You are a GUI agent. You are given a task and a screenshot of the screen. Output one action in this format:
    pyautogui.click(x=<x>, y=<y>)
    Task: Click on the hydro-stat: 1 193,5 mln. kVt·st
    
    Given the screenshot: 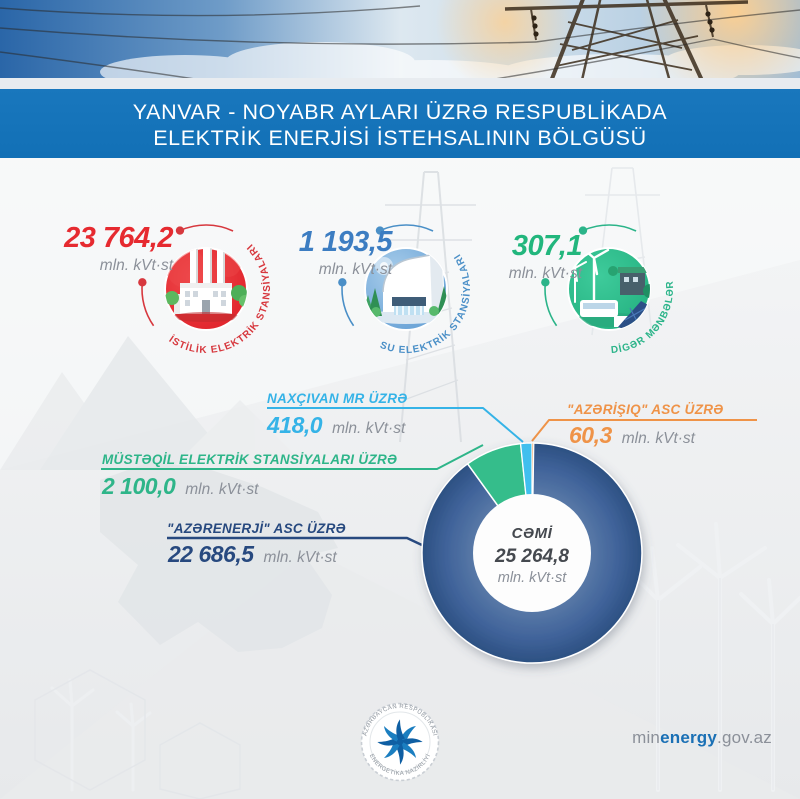 What is the action you would take?
    pyautogui.click(x=327, y=252)
    